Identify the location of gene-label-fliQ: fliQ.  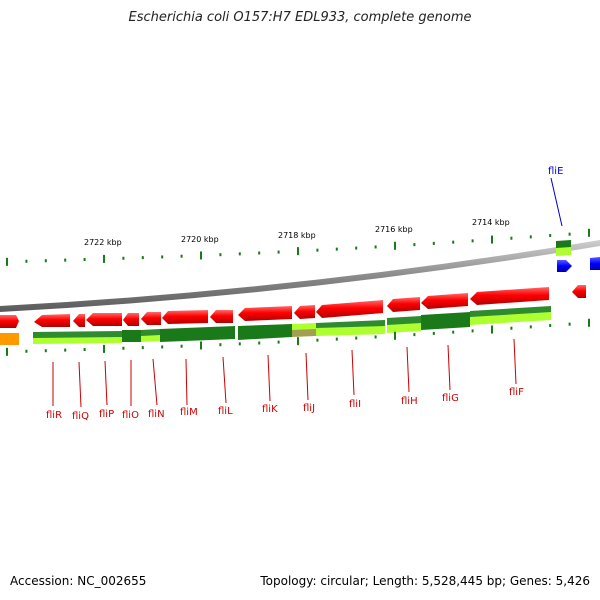
(80, 416).